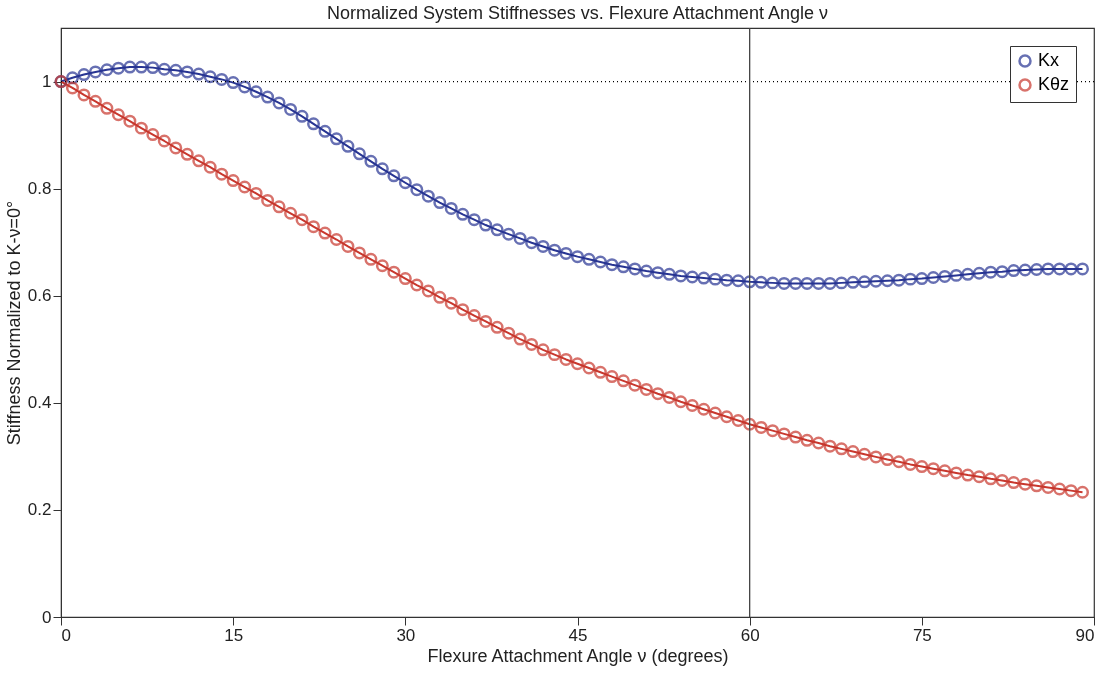  Describe the element at coordinates (39, 403) in the screenshot. I see `y-tick-label: 0.4` at that location.